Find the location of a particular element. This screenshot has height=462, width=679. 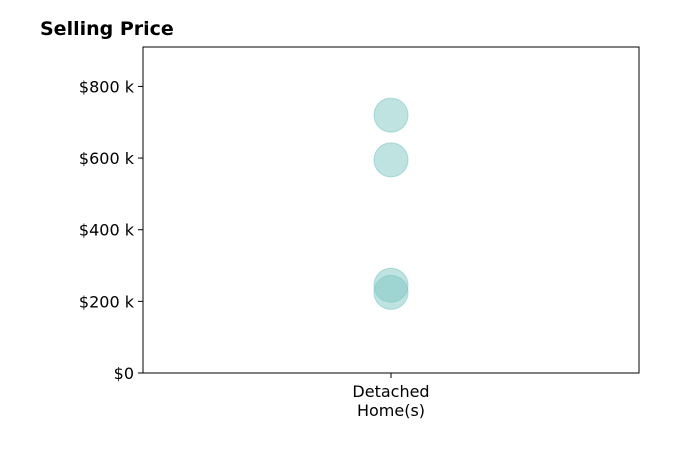

x-category-label: Detached is located at coordinates (390, 391).